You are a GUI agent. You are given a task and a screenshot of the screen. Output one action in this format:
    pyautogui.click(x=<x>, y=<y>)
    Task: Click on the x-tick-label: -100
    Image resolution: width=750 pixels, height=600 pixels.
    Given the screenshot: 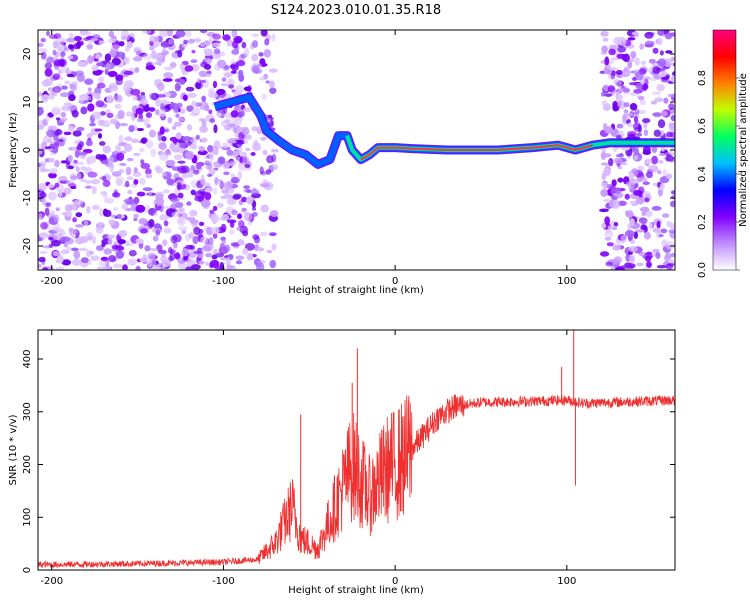 What is the action you would take?
    pyautogui.click(x=223, y=581)
    